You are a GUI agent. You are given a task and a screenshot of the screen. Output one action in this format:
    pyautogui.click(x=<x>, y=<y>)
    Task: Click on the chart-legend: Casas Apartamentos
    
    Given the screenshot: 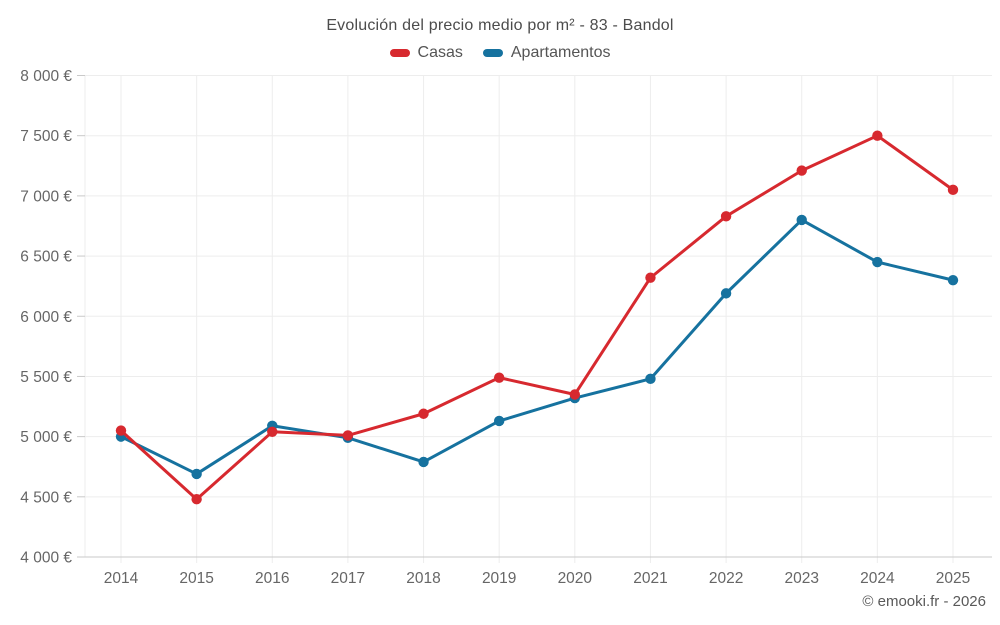 What is the action you would take?
    pyautogui.click(x=500, y=53)
    